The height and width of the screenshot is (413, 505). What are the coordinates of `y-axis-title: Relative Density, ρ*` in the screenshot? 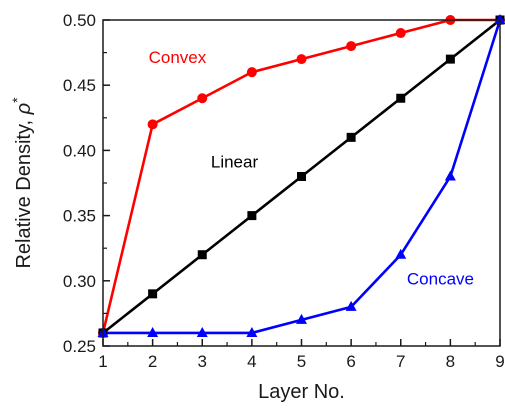 It's located at (22, 183).